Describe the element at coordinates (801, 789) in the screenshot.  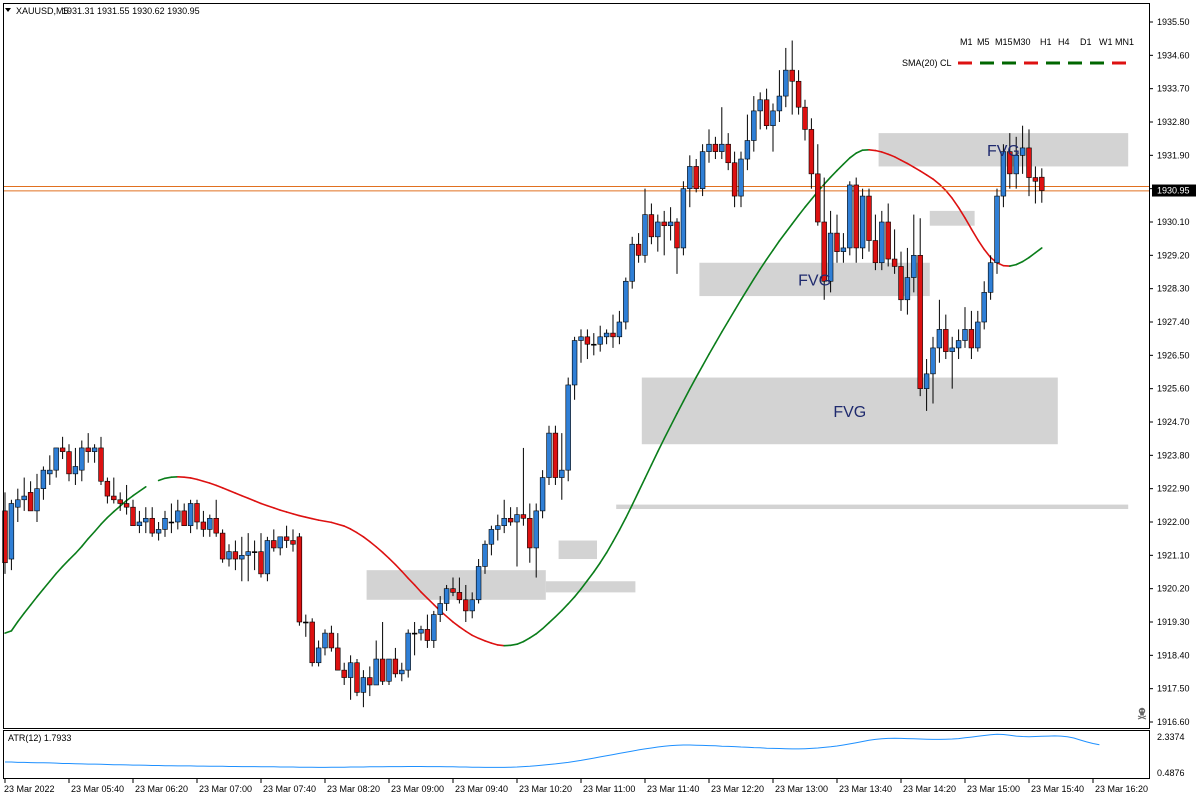
I see `time-tick-label: 23 Mar 13:00` at that location.